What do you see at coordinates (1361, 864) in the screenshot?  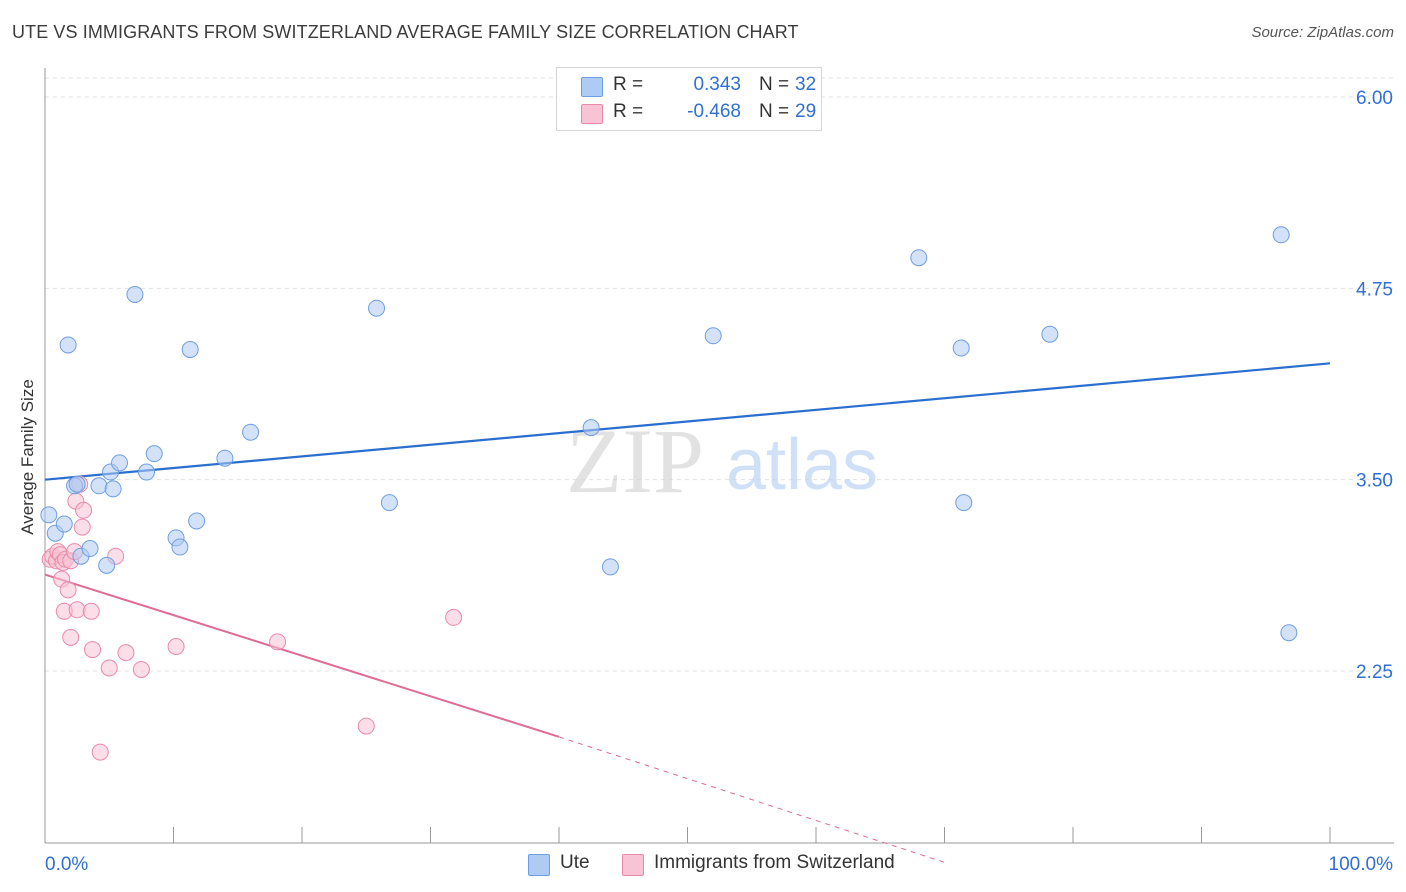 I see `x-tick-label: 100.0%` at bounding box center [1361, 864].